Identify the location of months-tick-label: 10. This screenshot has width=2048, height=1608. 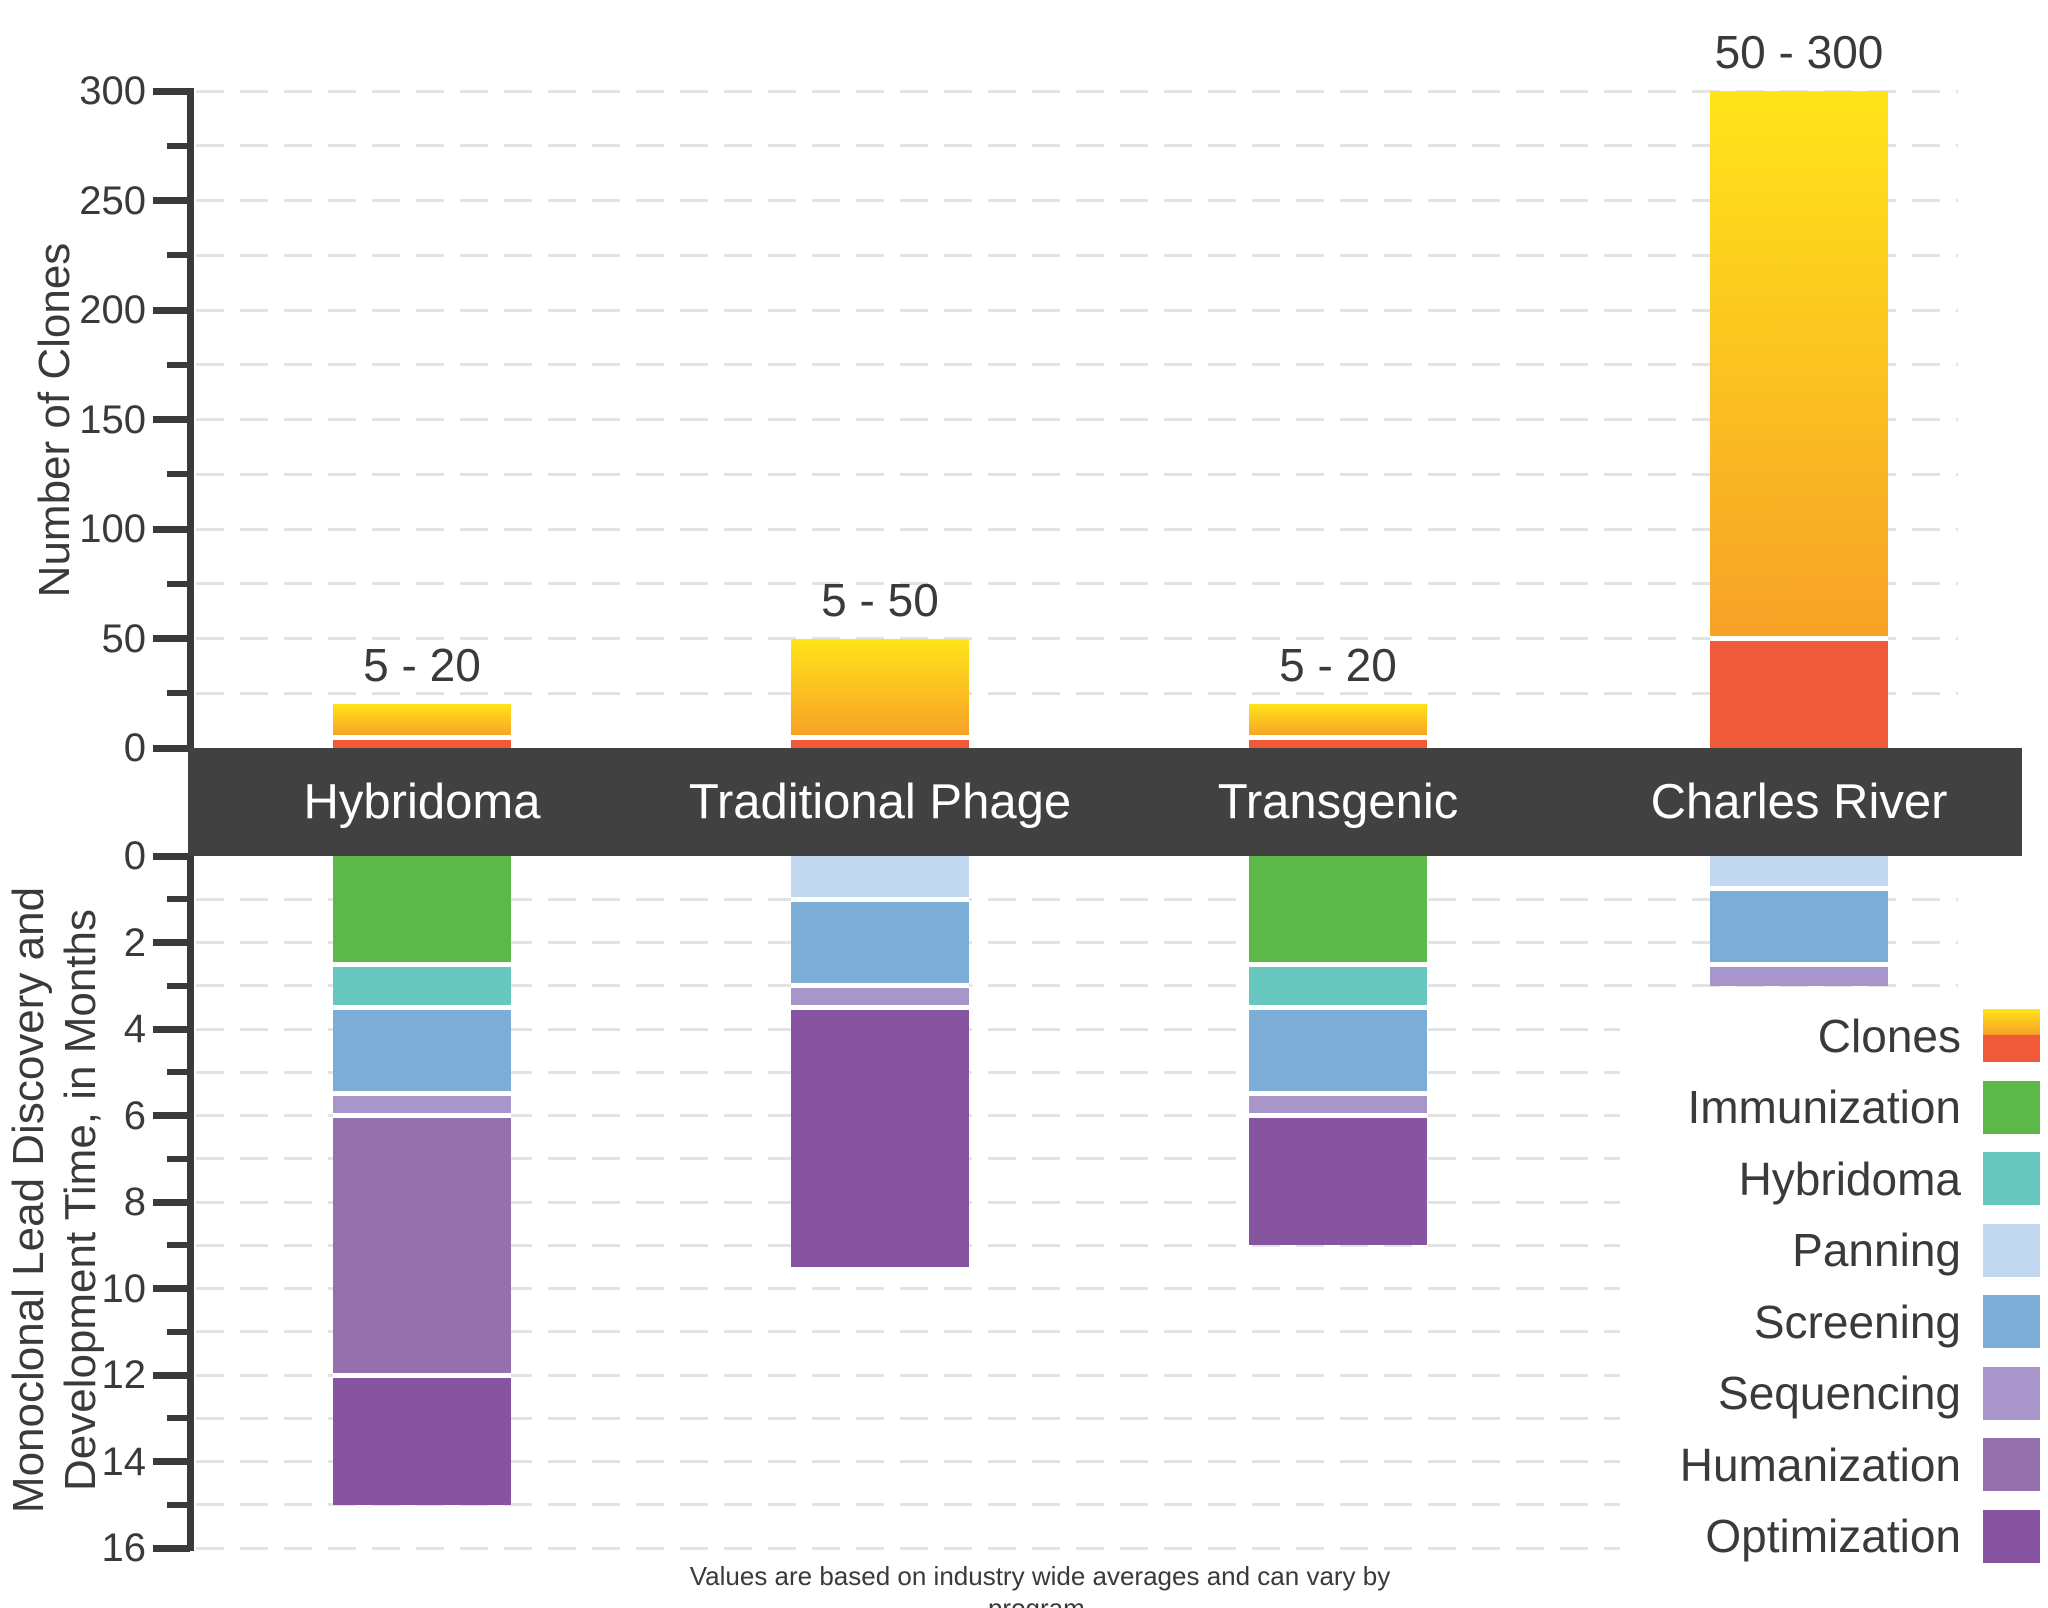
(124, 1288).